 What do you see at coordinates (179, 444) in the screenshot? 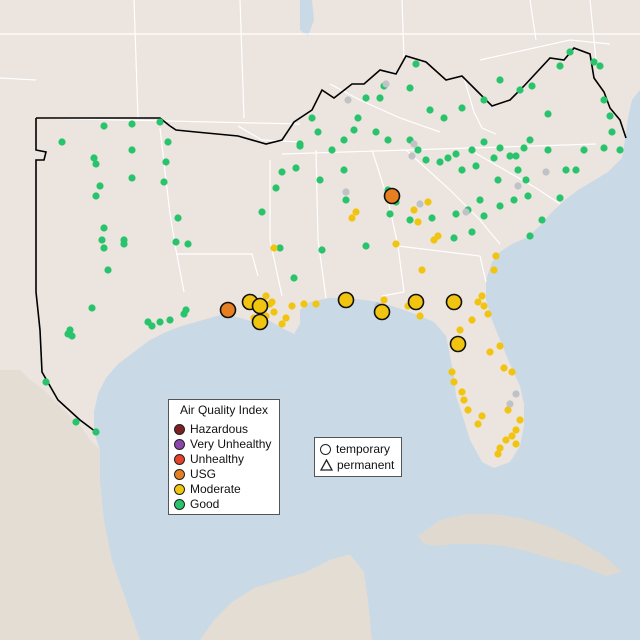
I see `very-unhealthy-swatch` at bounding box center [179, 444].